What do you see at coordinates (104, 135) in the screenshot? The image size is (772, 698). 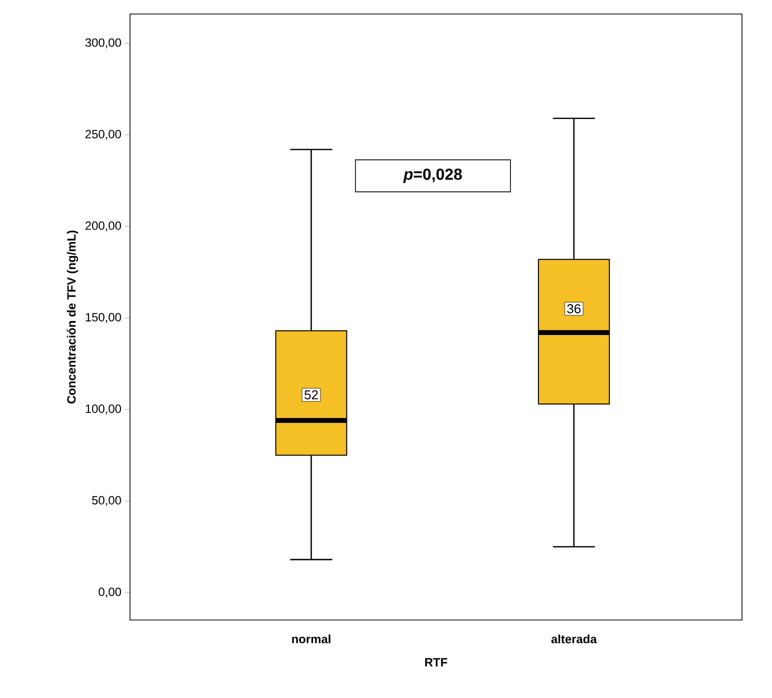 I see `y-tick-label: 250,00` at bounding box center [104, 135].